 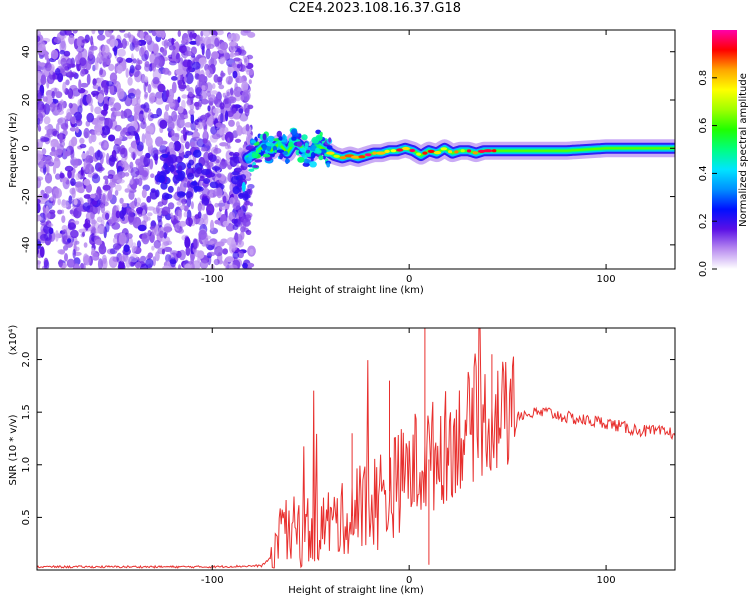 What do you see at coordinates (356, 590) in the screenshot?
I see `snr-x-label: Height of straight line (km)` at bounding box center [356, 590].